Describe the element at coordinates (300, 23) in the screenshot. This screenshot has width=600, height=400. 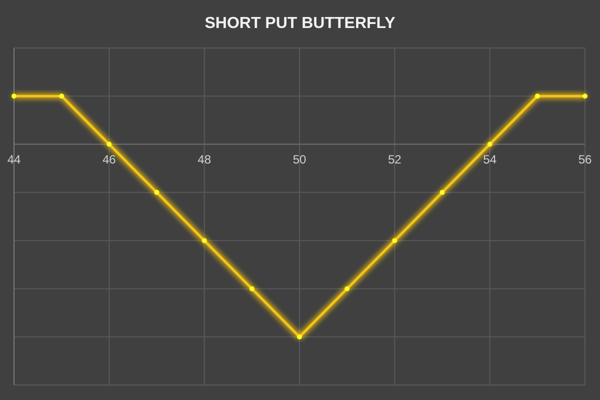
I see `chart-title: SHORT PUT BUTTERFLY` at that location.